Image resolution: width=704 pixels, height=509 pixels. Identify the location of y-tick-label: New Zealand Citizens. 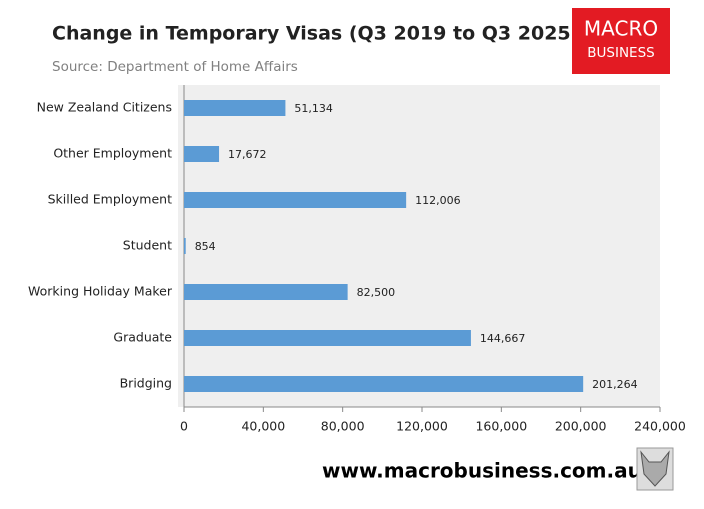
(104, 107).